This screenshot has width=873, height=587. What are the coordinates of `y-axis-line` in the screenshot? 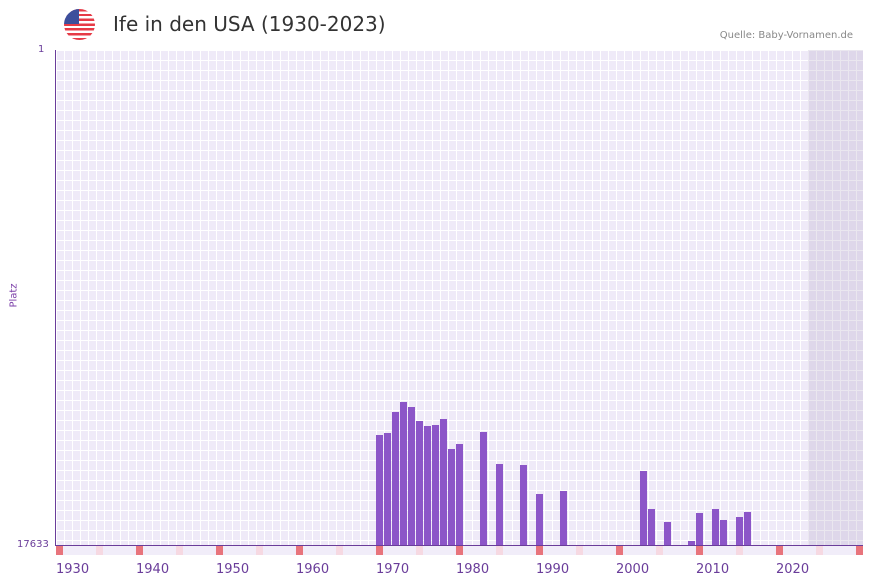 It's located at (55, 298).